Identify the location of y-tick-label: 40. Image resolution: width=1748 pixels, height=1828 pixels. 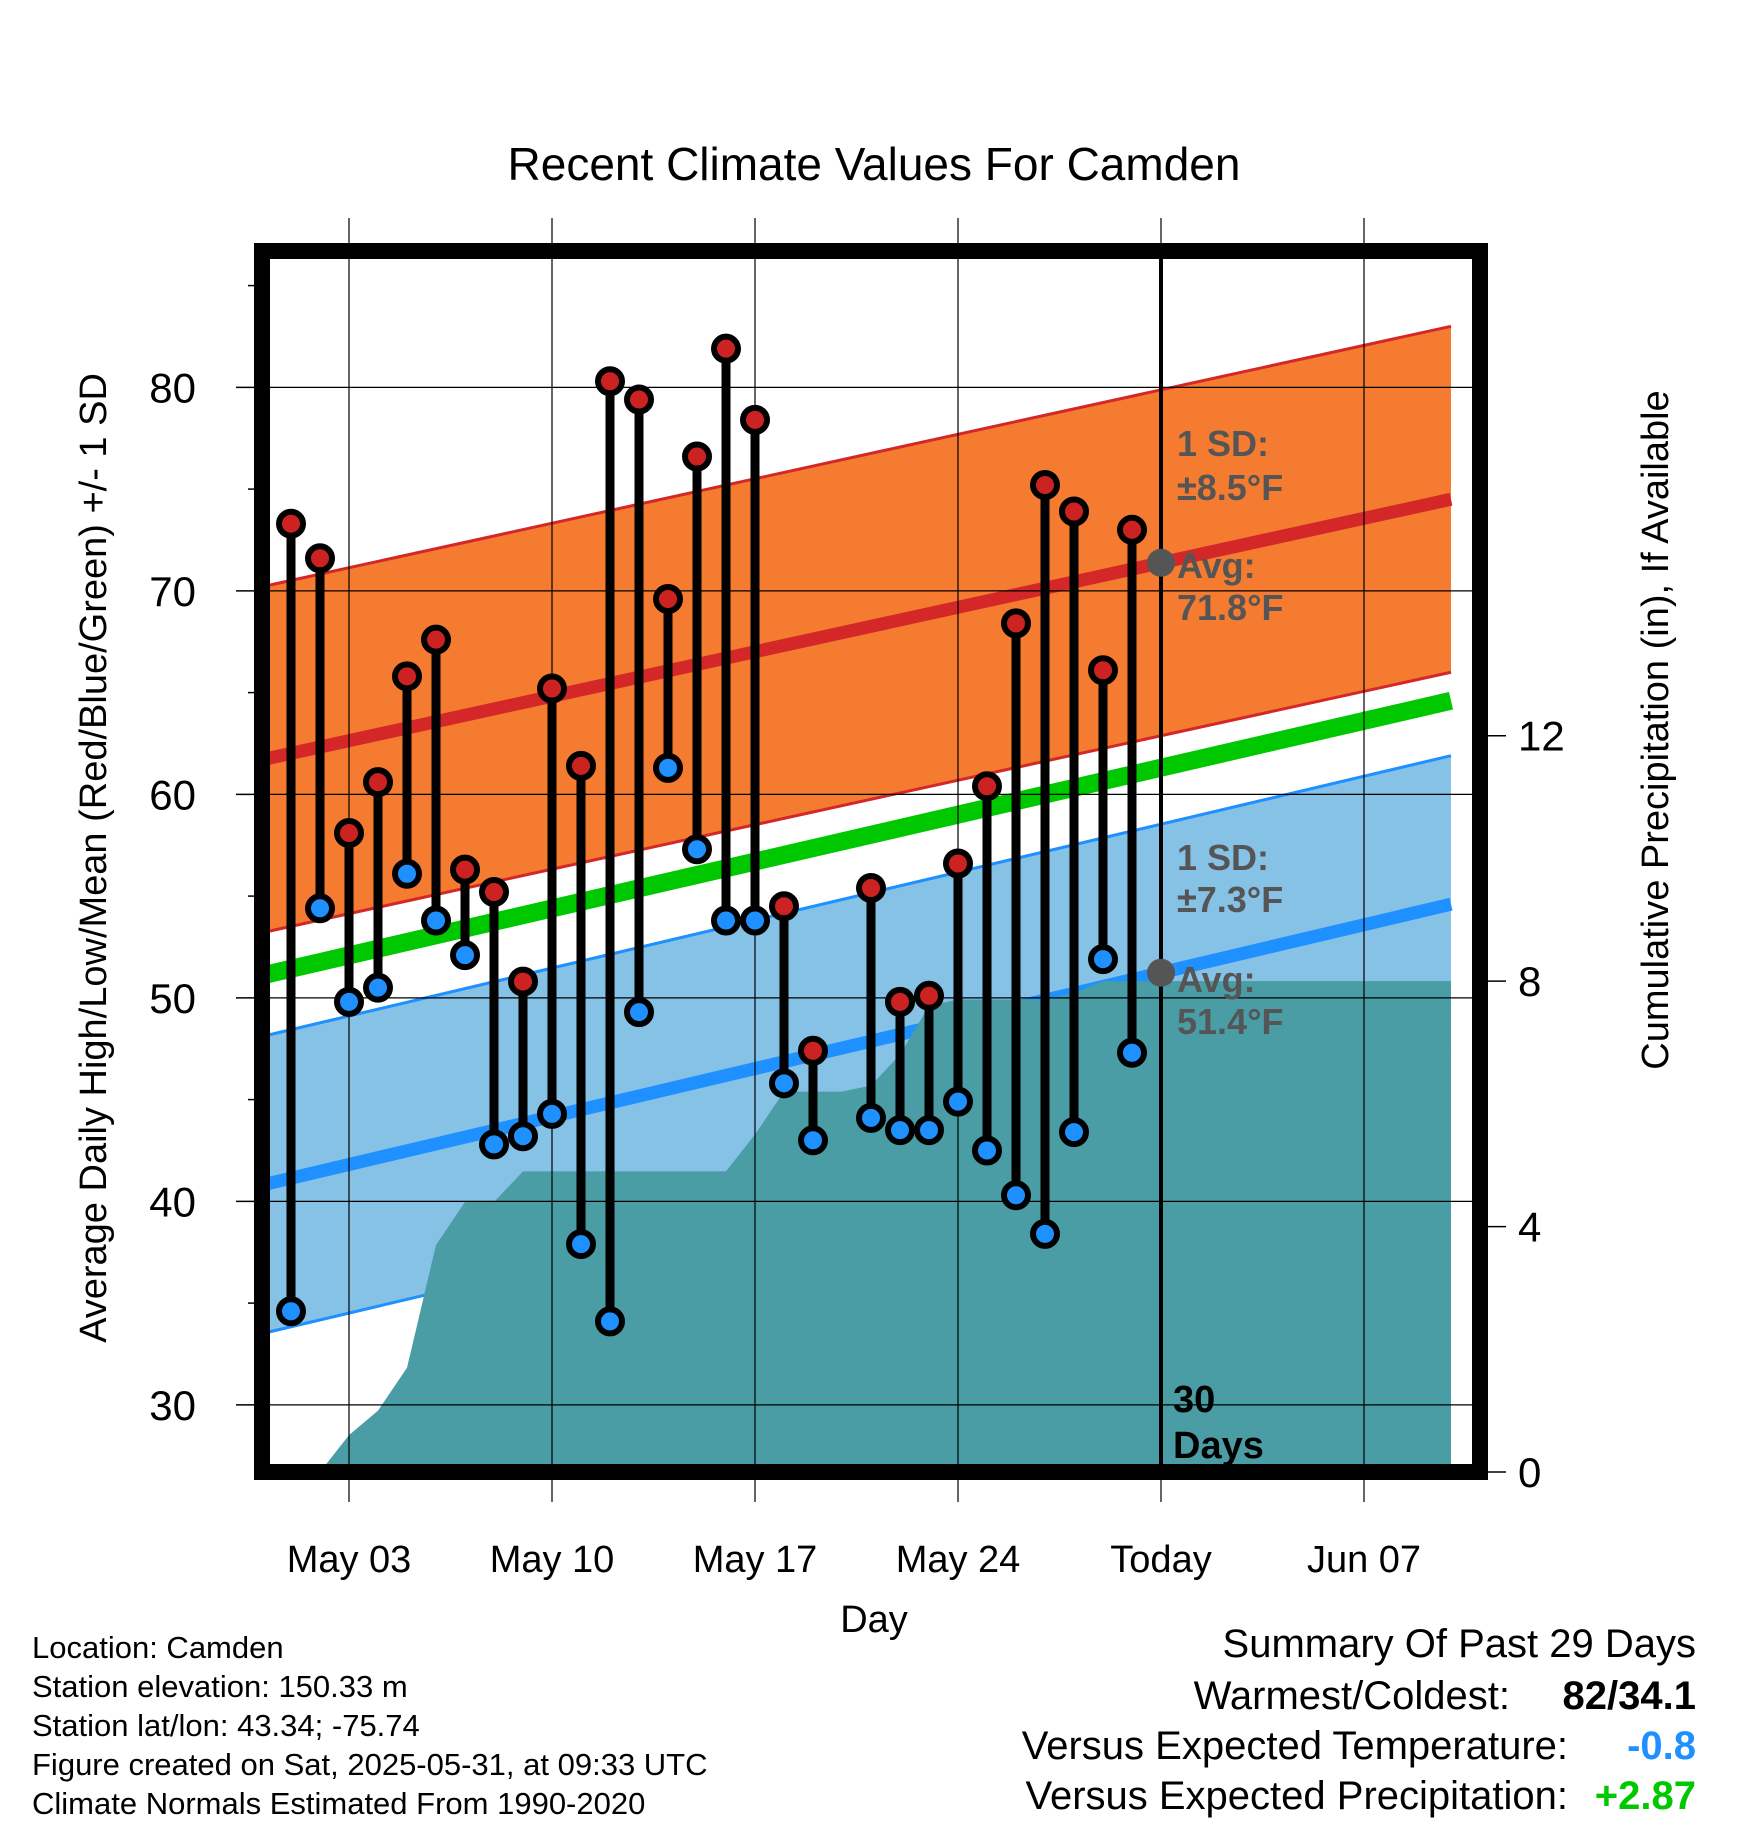
(172, 1201).